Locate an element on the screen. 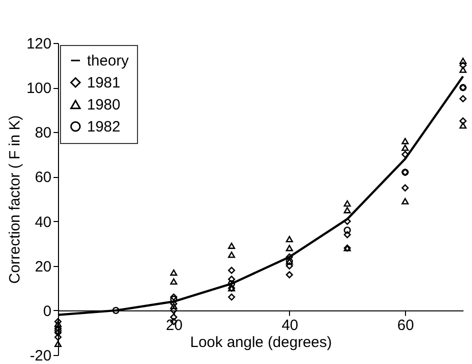 This screenshot has height=364, width=472. y-tick-label: 40 is located at coordinates (43, 222).